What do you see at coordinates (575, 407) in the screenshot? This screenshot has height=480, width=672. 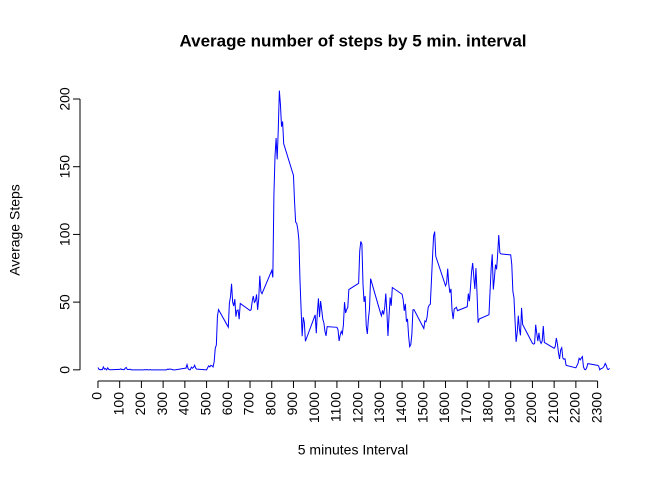 I see `x-tick-label: 2200` at bounding box center [575, 407].